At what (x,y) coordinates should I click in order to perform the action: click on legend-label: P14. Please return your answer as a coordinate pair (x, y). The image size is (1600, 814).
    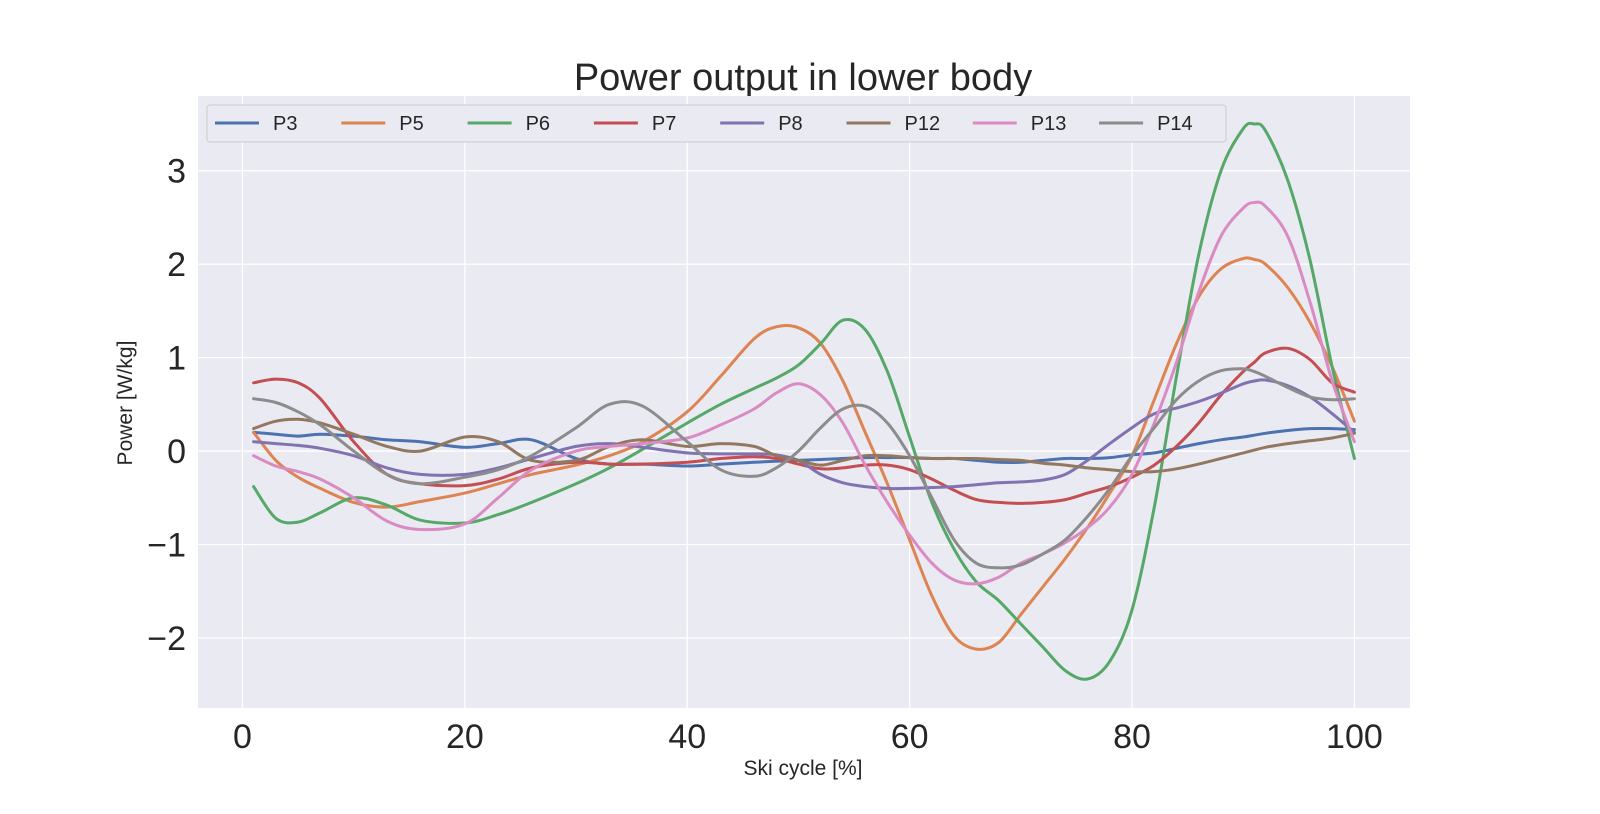
    Looking at the image, I should click on (1175, 124).